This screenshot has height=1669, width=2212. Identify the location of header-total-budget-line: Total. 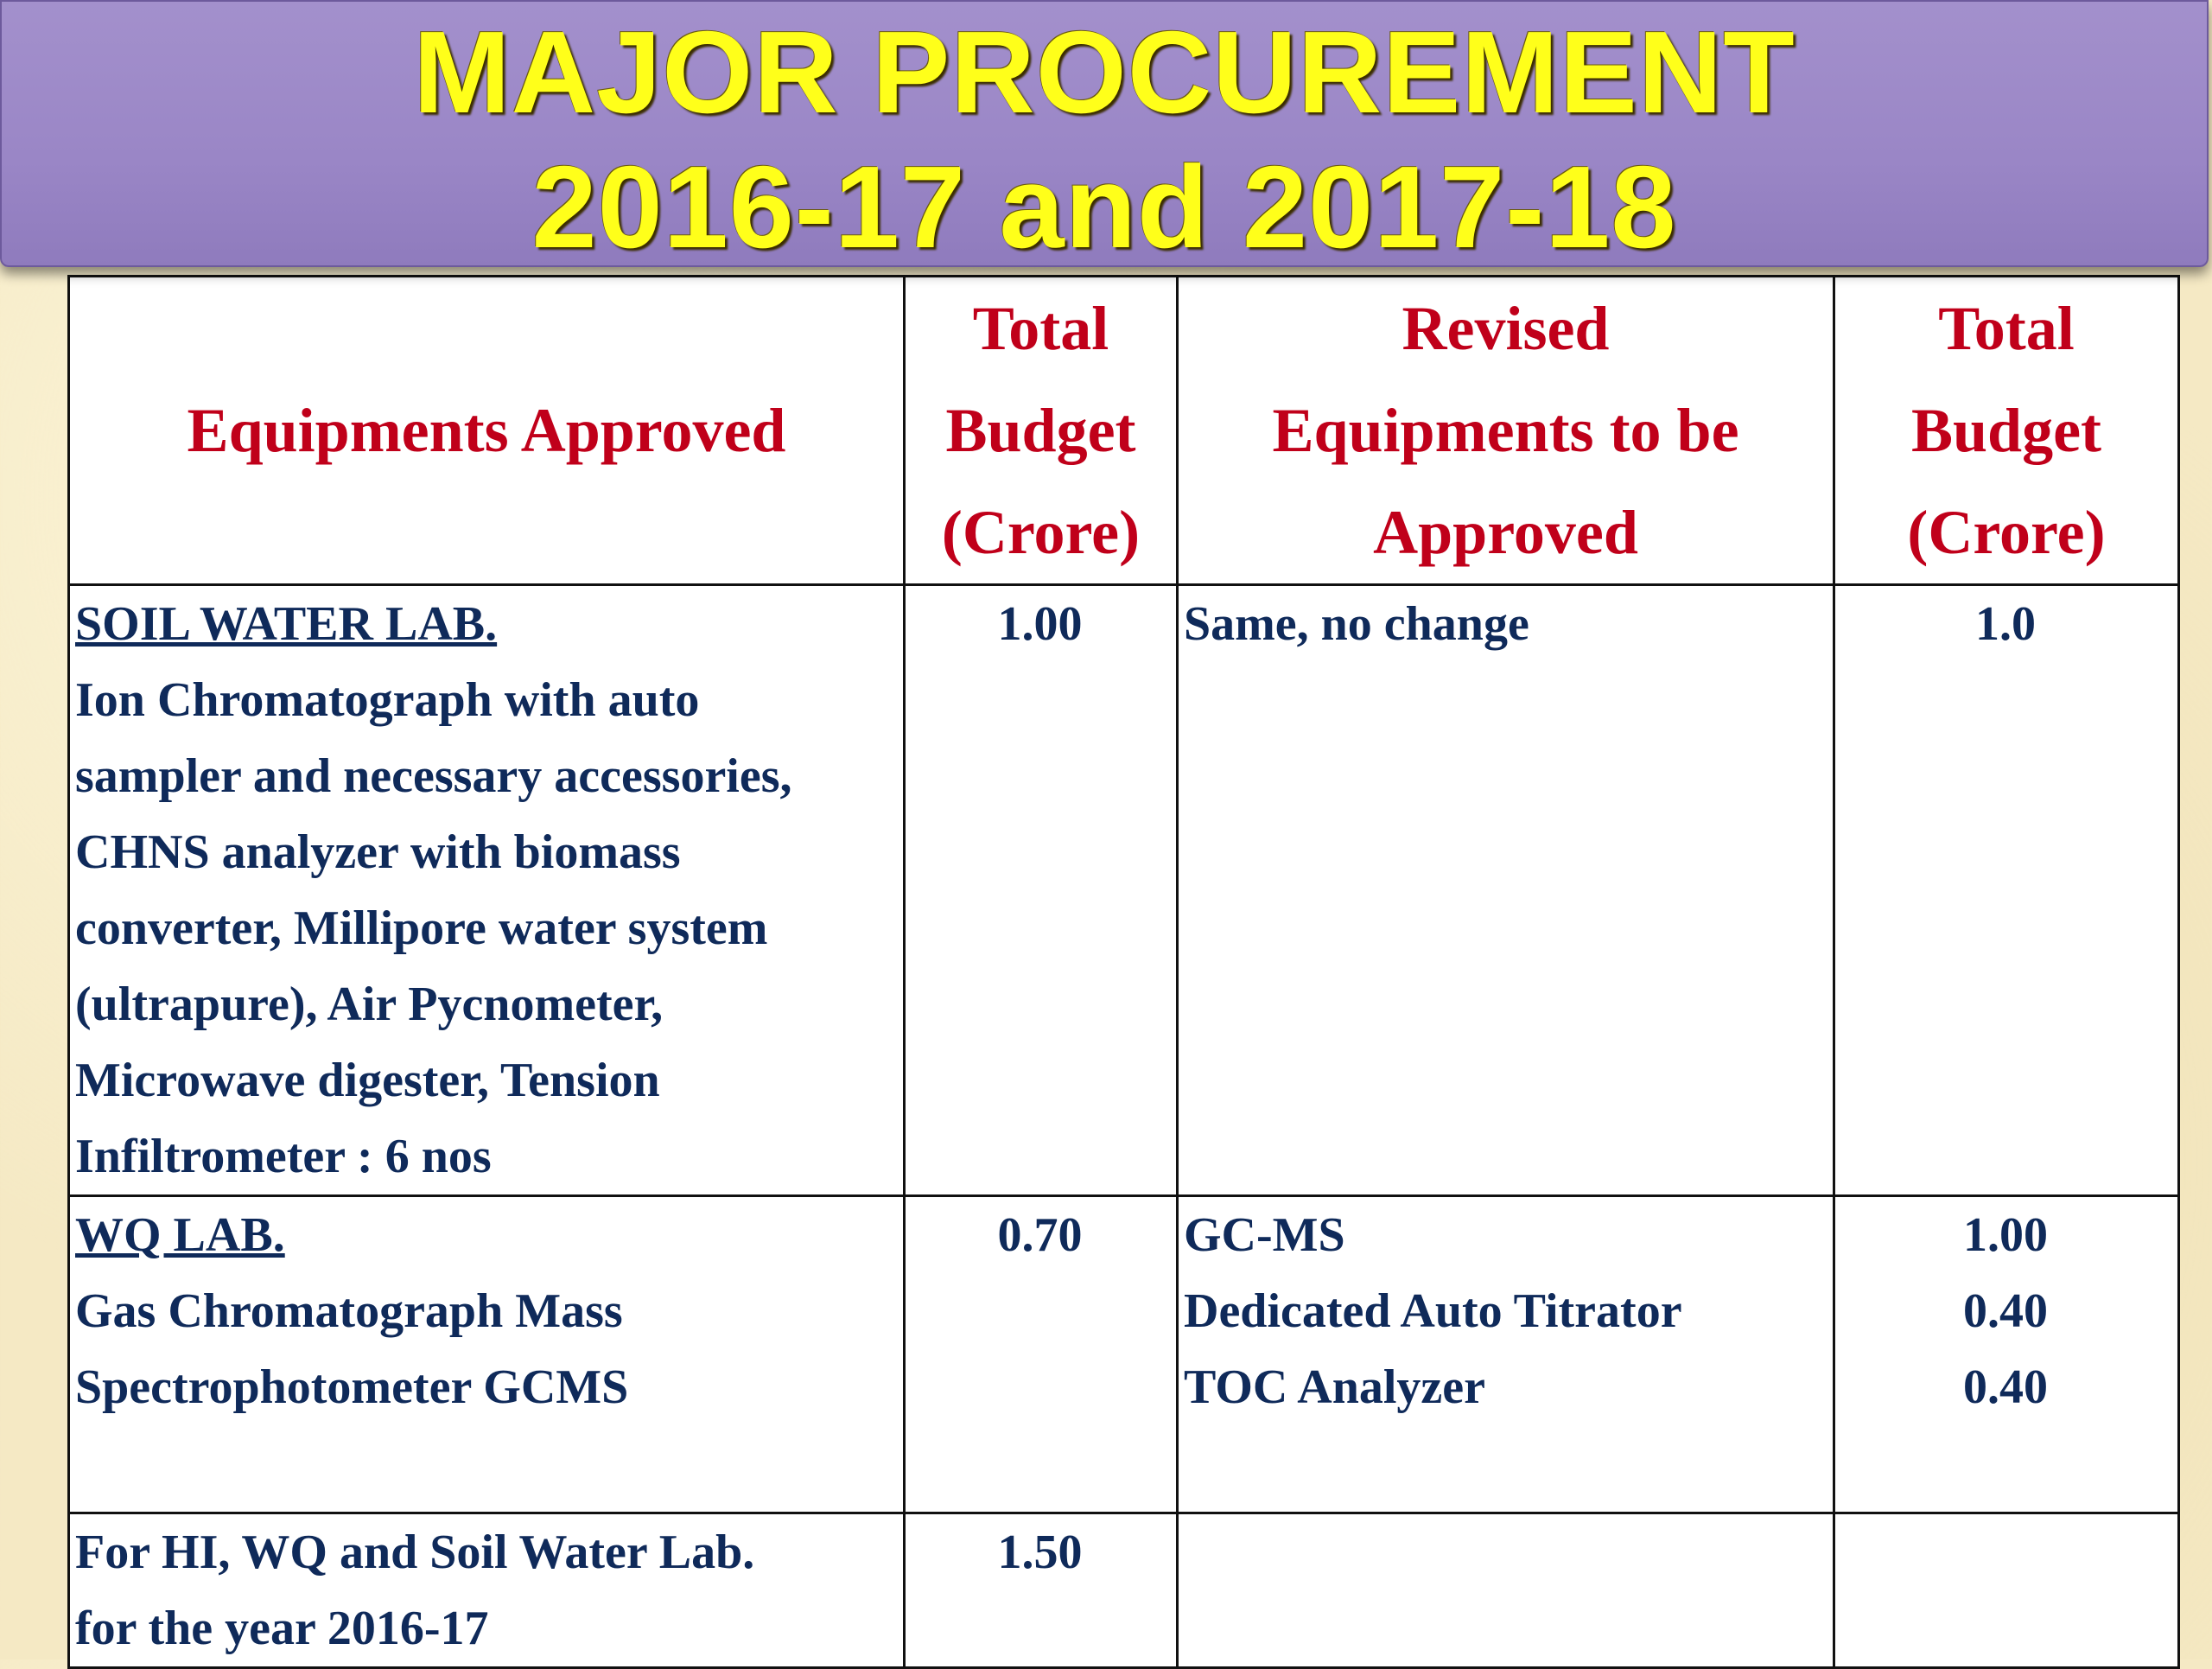
(1040, 328).